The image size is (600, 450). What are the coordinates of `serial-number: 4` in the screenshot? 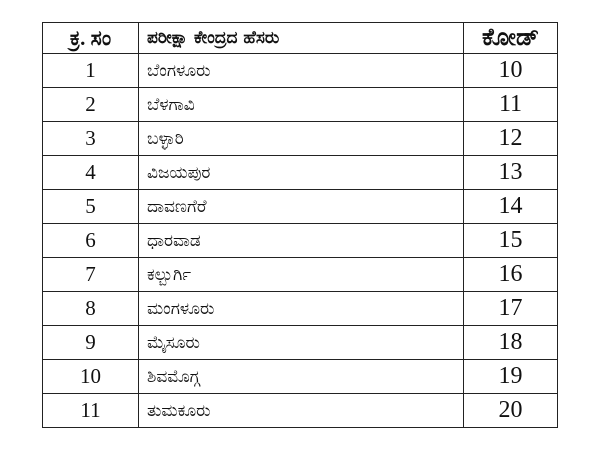 It's located at (90, 172).